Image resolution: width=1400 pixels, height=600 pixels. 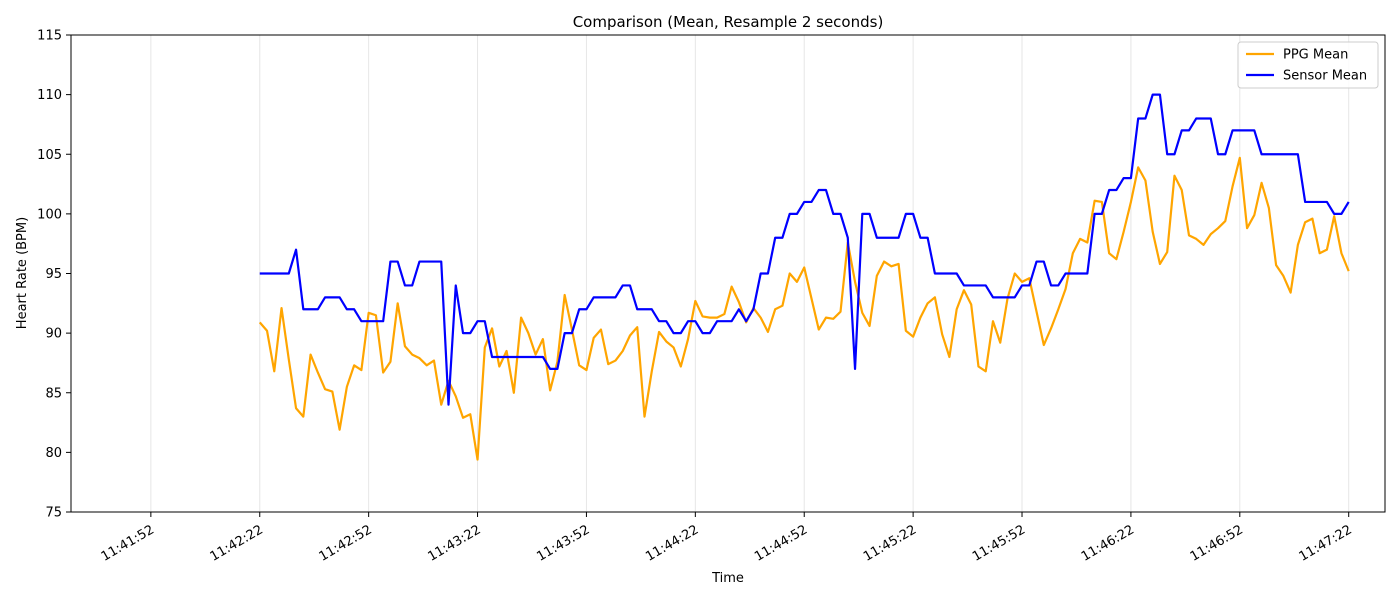 What do you see at coordinates (53, 334) in the screenshot?
I see `y-tick-label: 90` at bounding box center [53, 334].